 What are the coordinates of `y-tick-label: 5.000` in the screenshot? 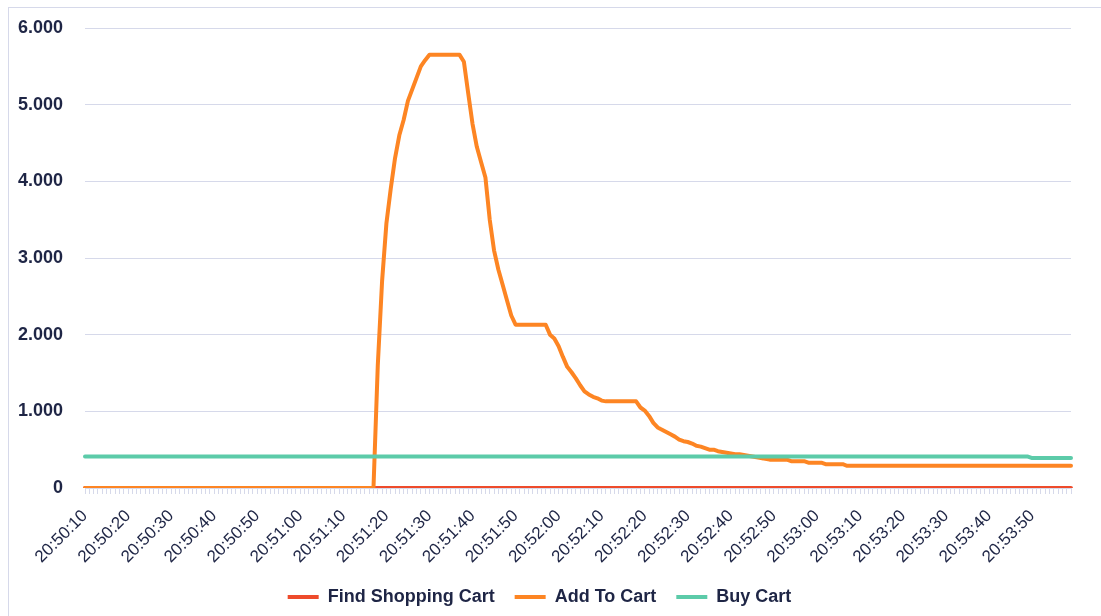 It's located at (40, 103).